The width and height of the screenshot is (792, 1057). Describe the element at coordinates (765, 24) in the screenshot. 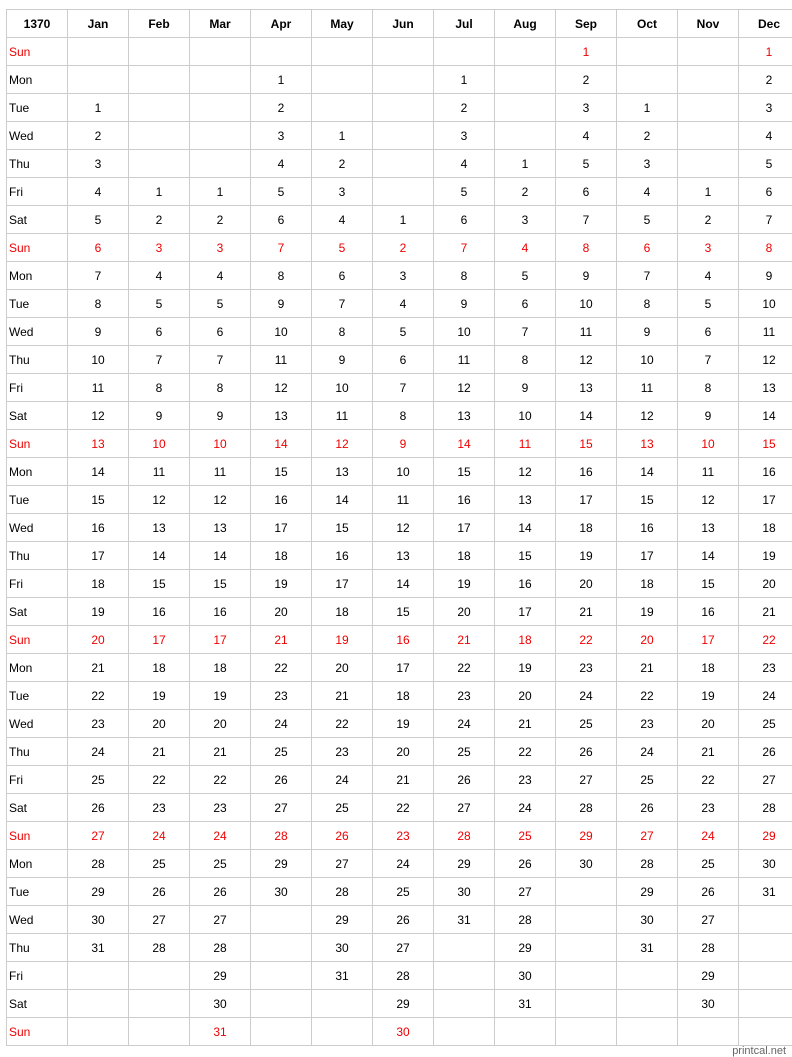

I see `month-header-dec: Dec` at that location.